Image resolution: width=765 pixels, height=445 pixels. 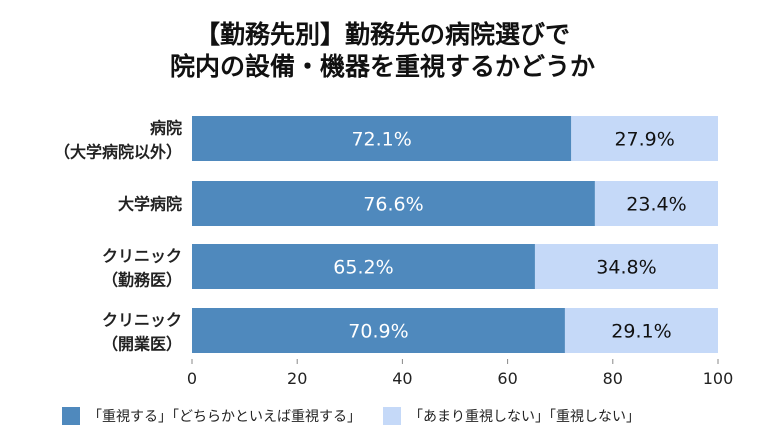 I want to click on x-tick-label: 80, so click(x=613, y=378).